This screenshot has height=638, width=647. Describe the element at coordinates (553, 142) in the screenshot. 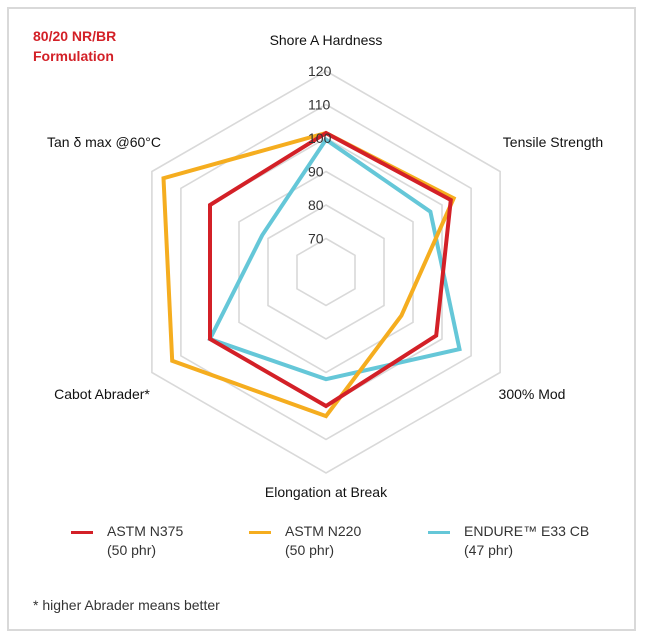

I see `axis-label-1: Tensile Strength` at that location.